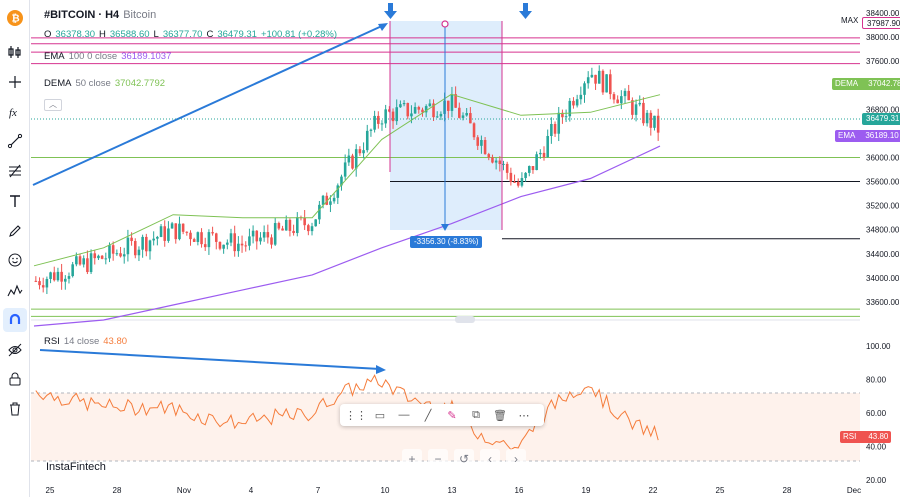  What do you see at coordinates (212, 361) in the screenshot?
I see `trend-arrow-rsi` at bounding box center [212, 361].